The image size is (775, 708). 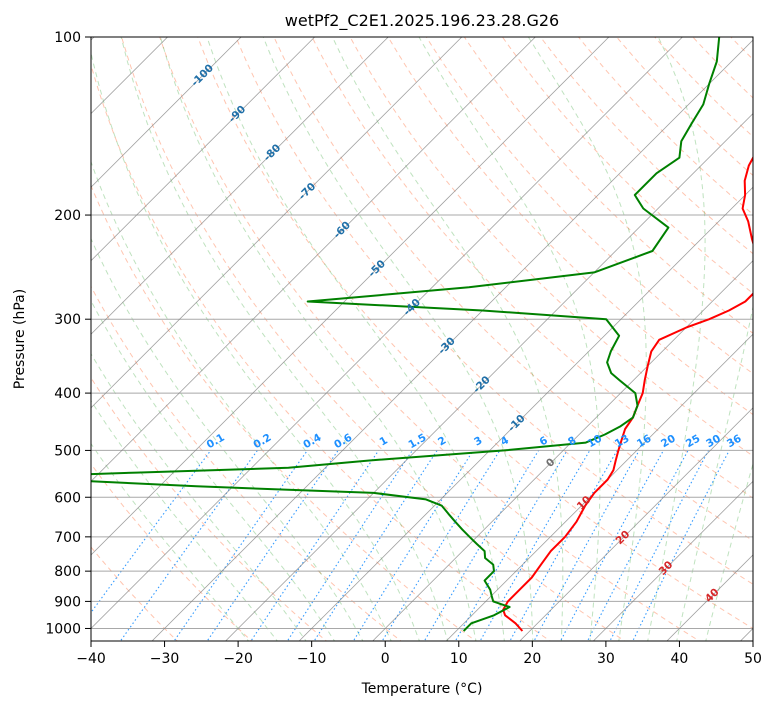 I want to click on y-tick-label: 1000, so click(x=63, y=629).